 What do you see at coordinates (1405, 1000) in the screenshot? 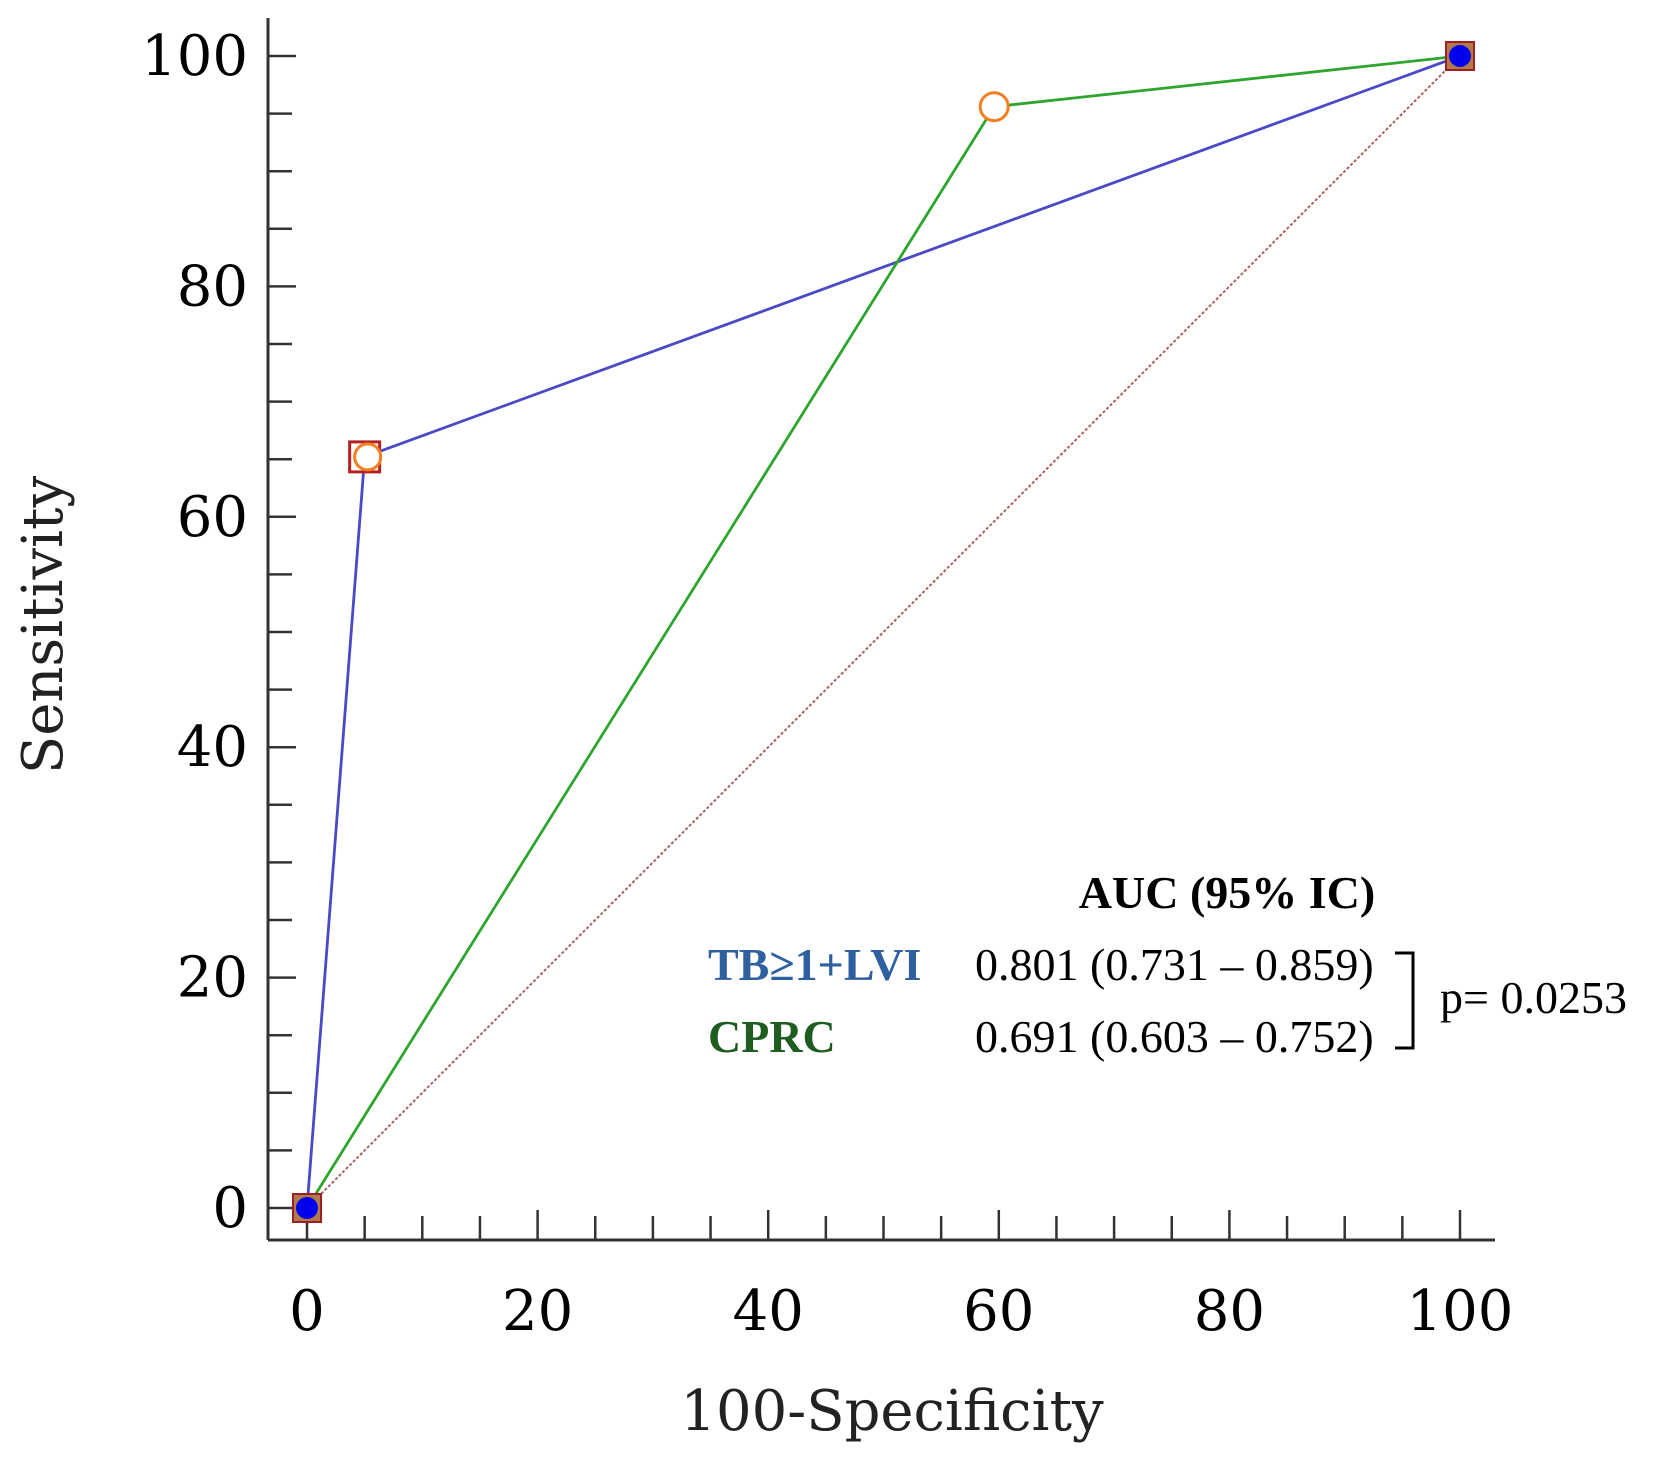
I see `p-value-bracket` at bounding box center [1405, 1000].